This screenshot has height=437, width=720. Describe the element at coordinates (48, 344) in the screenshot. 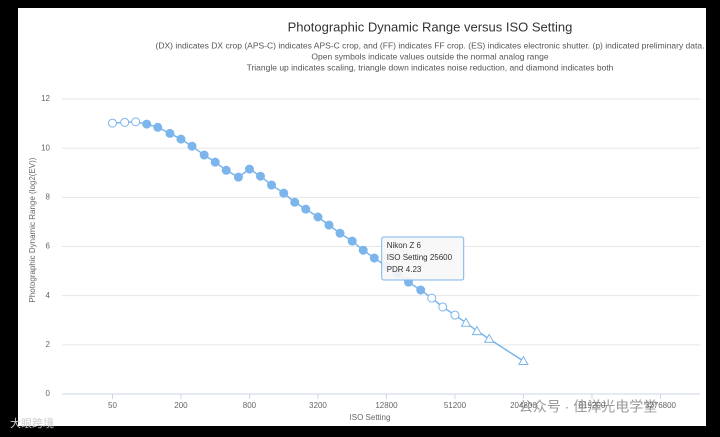

I see `y-tick-label: 2` at that location.